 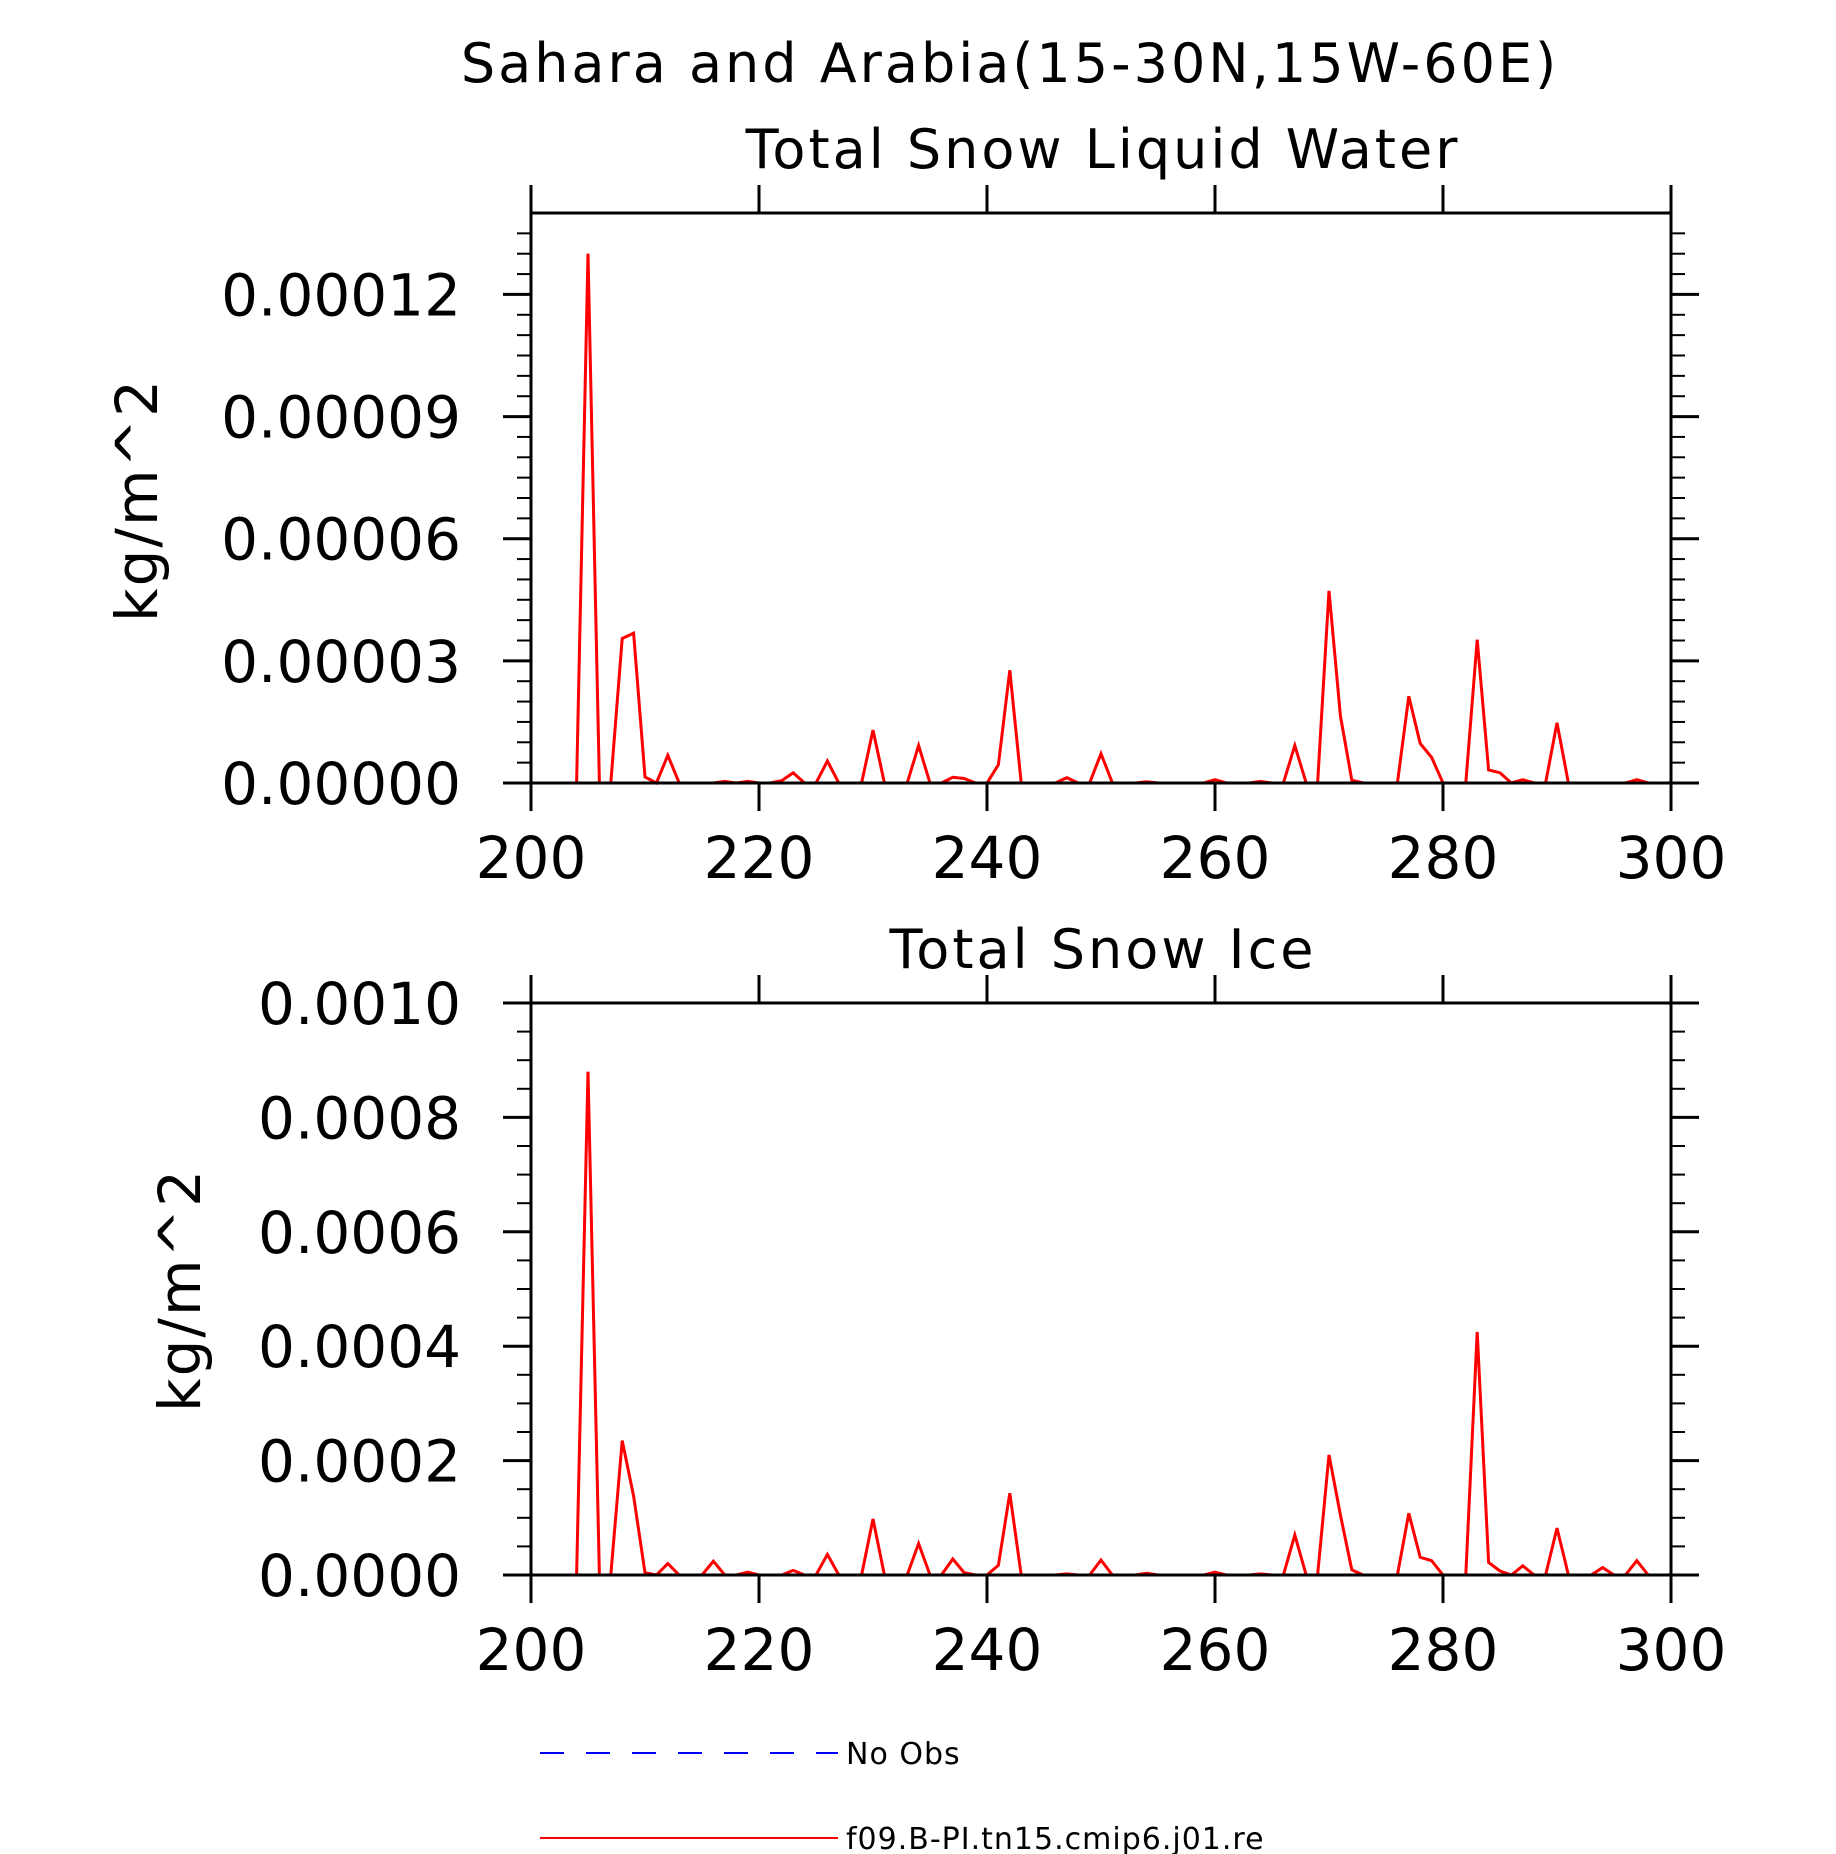 What do you see at coordinates (359, 1347) in the screenshot?
I see `y-tick-label: 0.0004` at bounding box center [359, 1347].